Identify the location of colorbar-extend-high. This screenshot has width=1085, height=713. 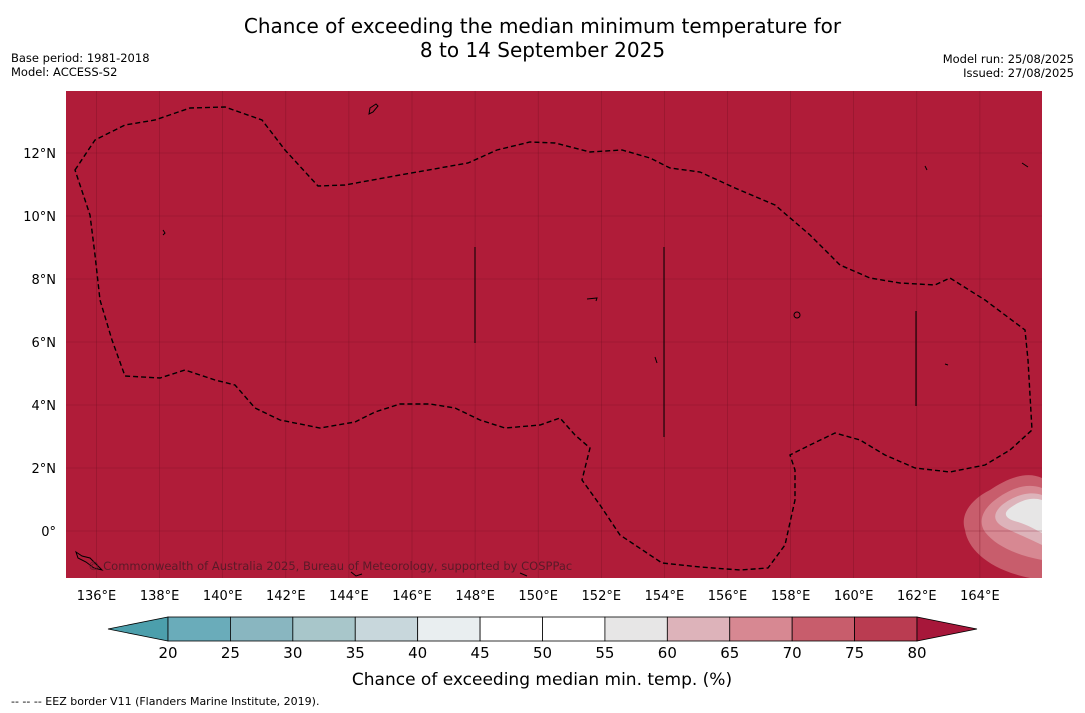
(947, 629).